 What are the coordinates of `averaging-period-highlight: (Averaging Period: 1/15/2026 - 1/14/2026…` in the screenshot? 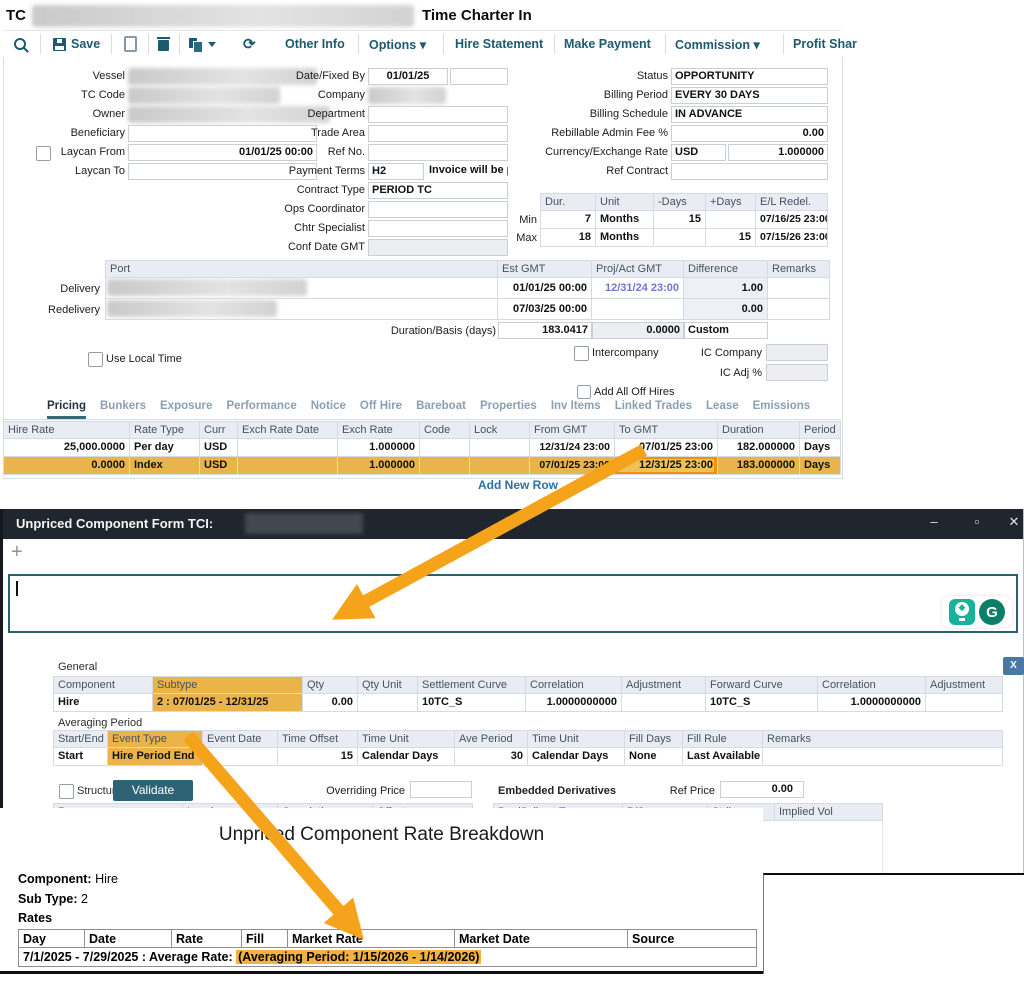 It's located at (359, 957).